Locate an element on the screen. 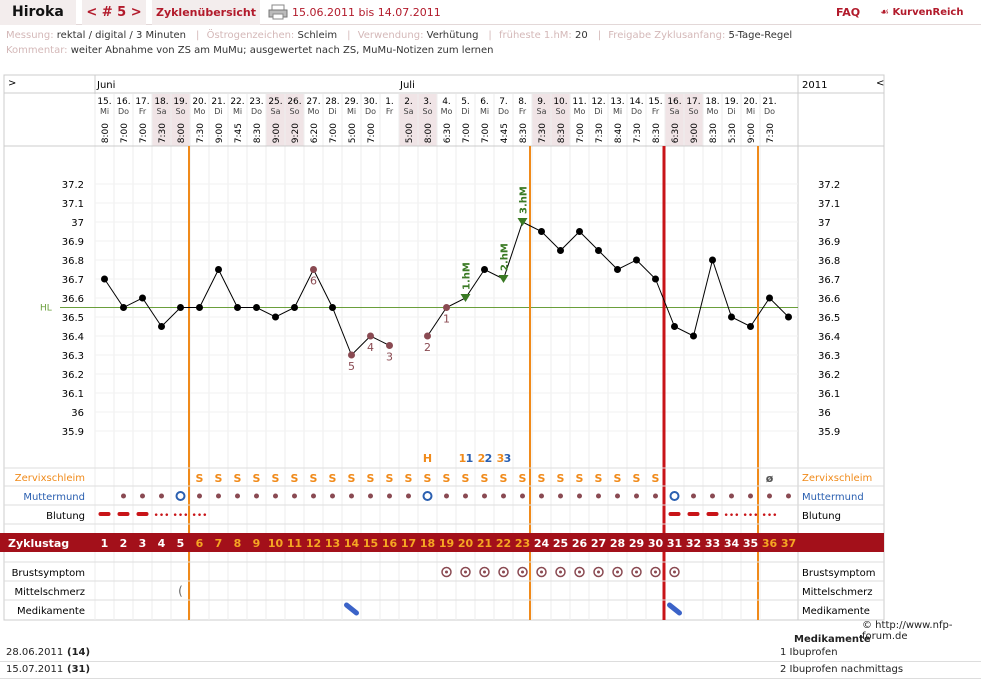 This screenshot has width=981, height=699. cycle-day-number: 5 is located at coordinates (181, 543).